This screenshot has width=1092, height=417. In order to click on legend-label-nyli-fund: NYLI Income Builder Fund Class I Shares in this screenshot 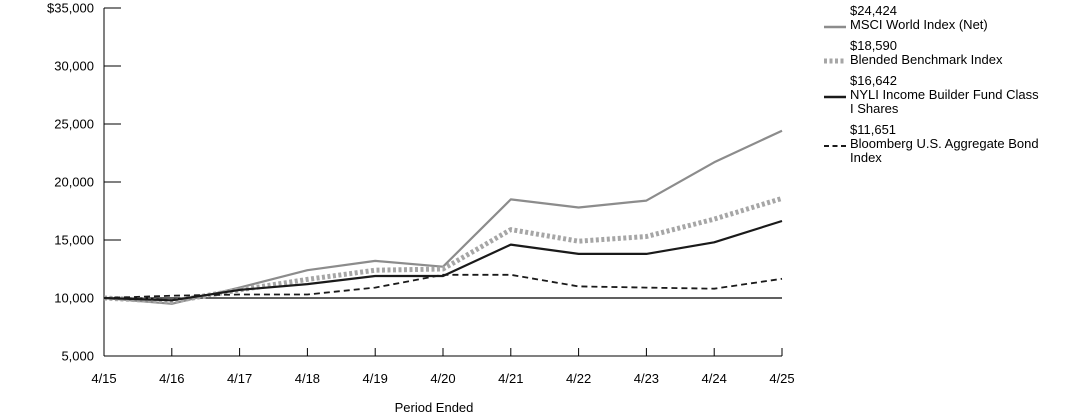, I will do `click(944, 101)`.